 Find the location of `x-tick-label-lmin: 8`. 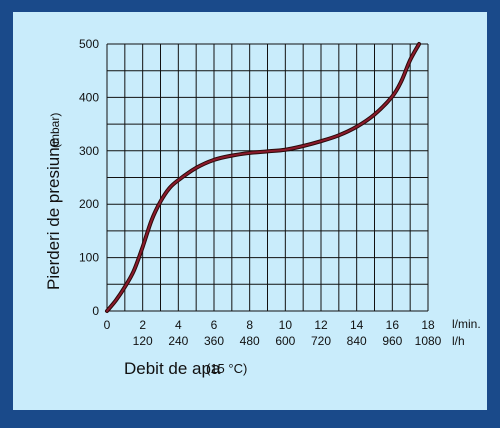

x-tick-label-lmin: 8 is located at coordinates (249, 325).